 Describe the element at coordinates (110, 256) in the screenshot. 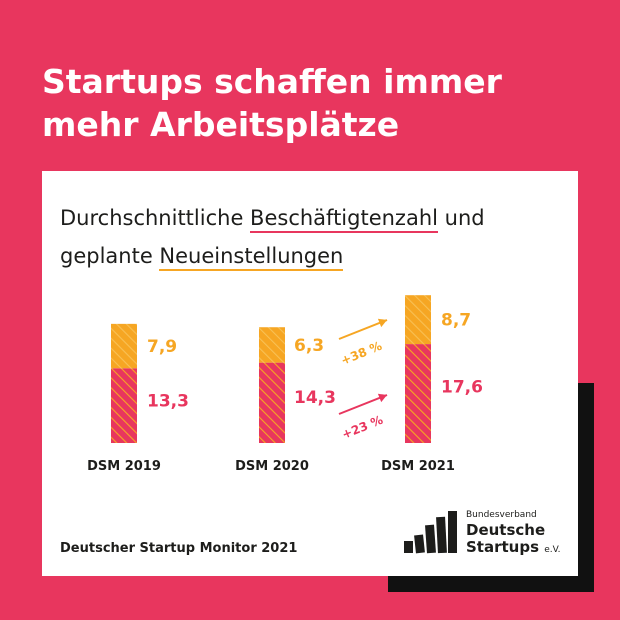

I see `subtitle-part-3: geplante` at that location.